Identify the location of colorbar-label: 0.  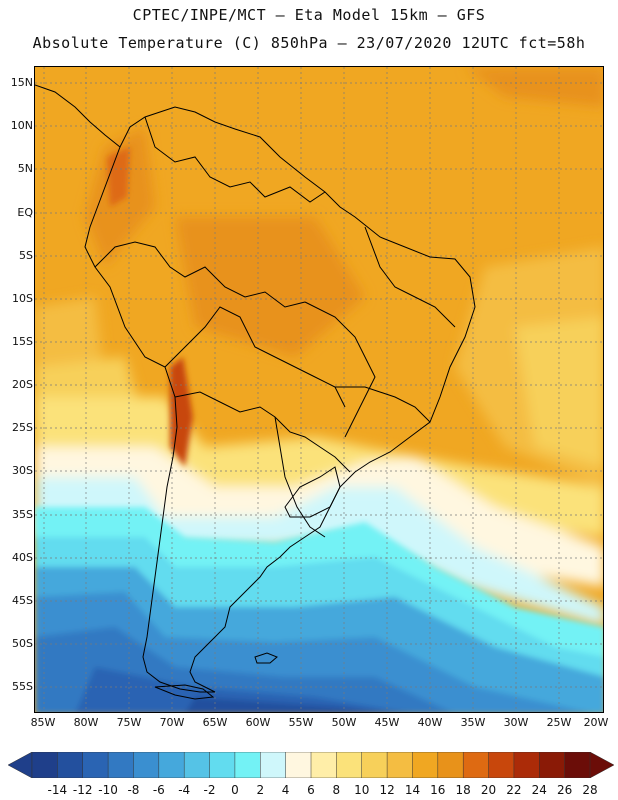
(235, 790).